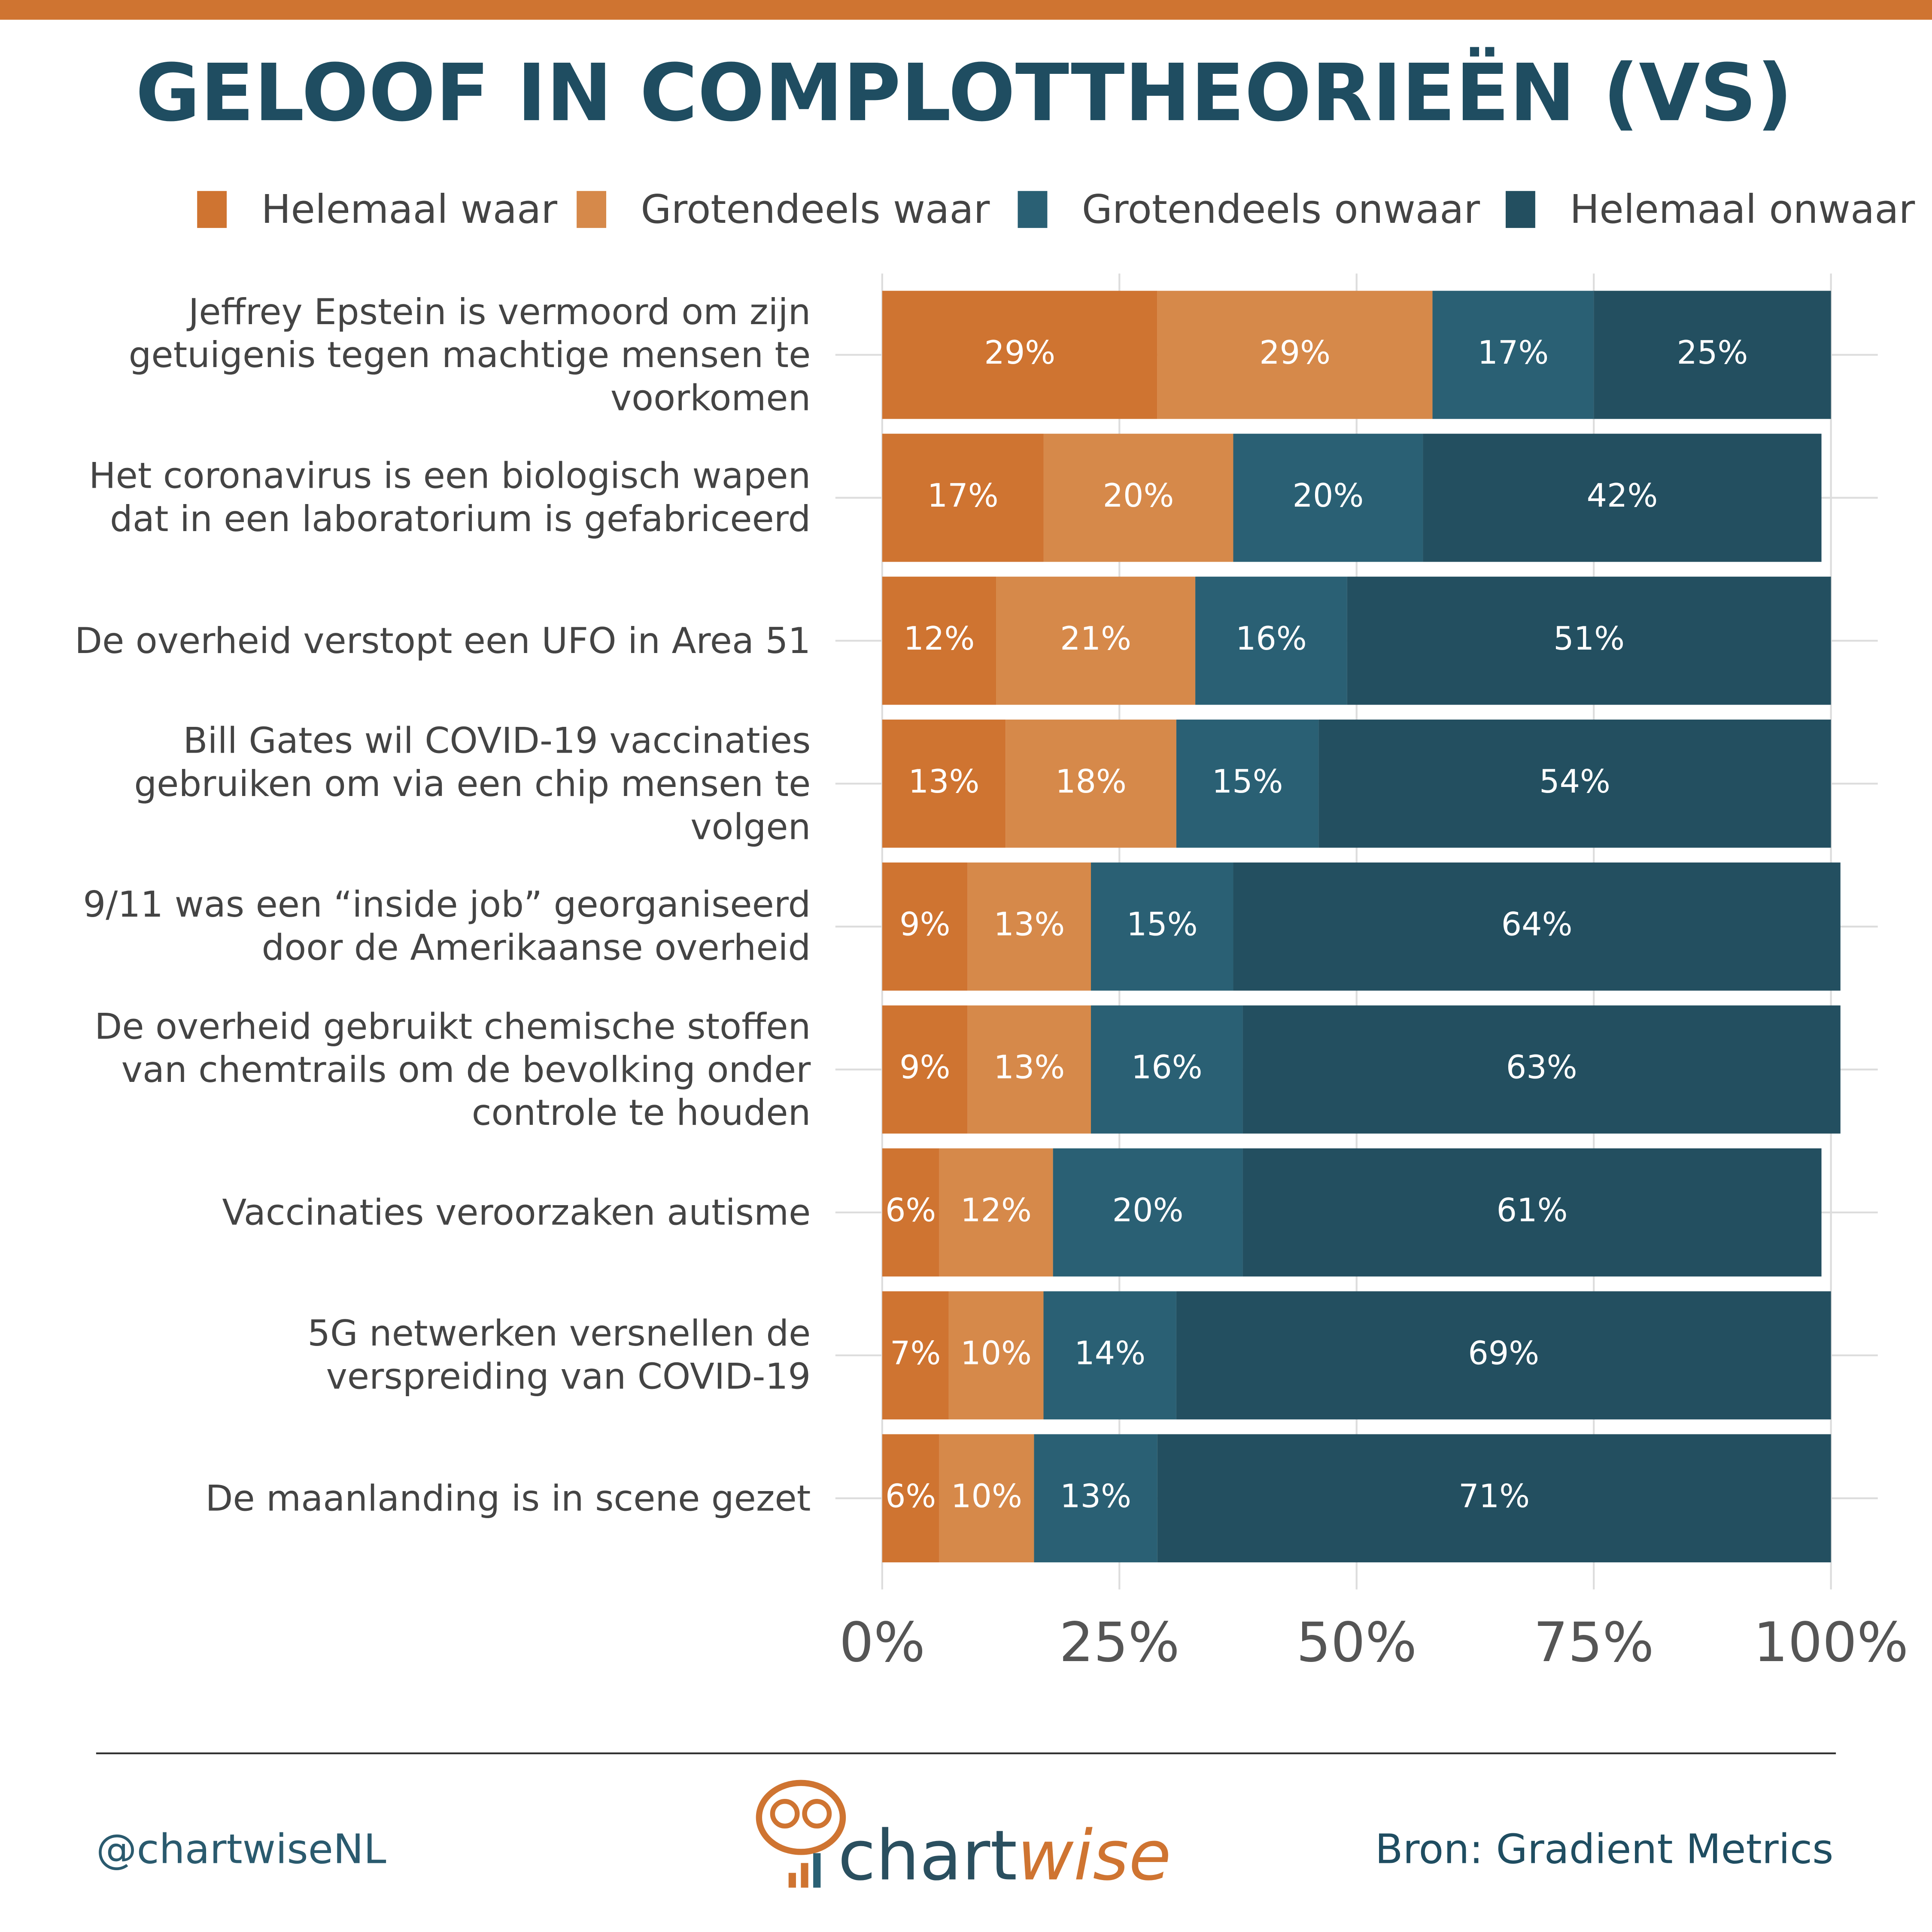 The height and width of the screenshot is (1932, 1932). Describe the element at coordinates (1594, 1642) in the screenshot. I see `x-tick-label: 75%` at that location.